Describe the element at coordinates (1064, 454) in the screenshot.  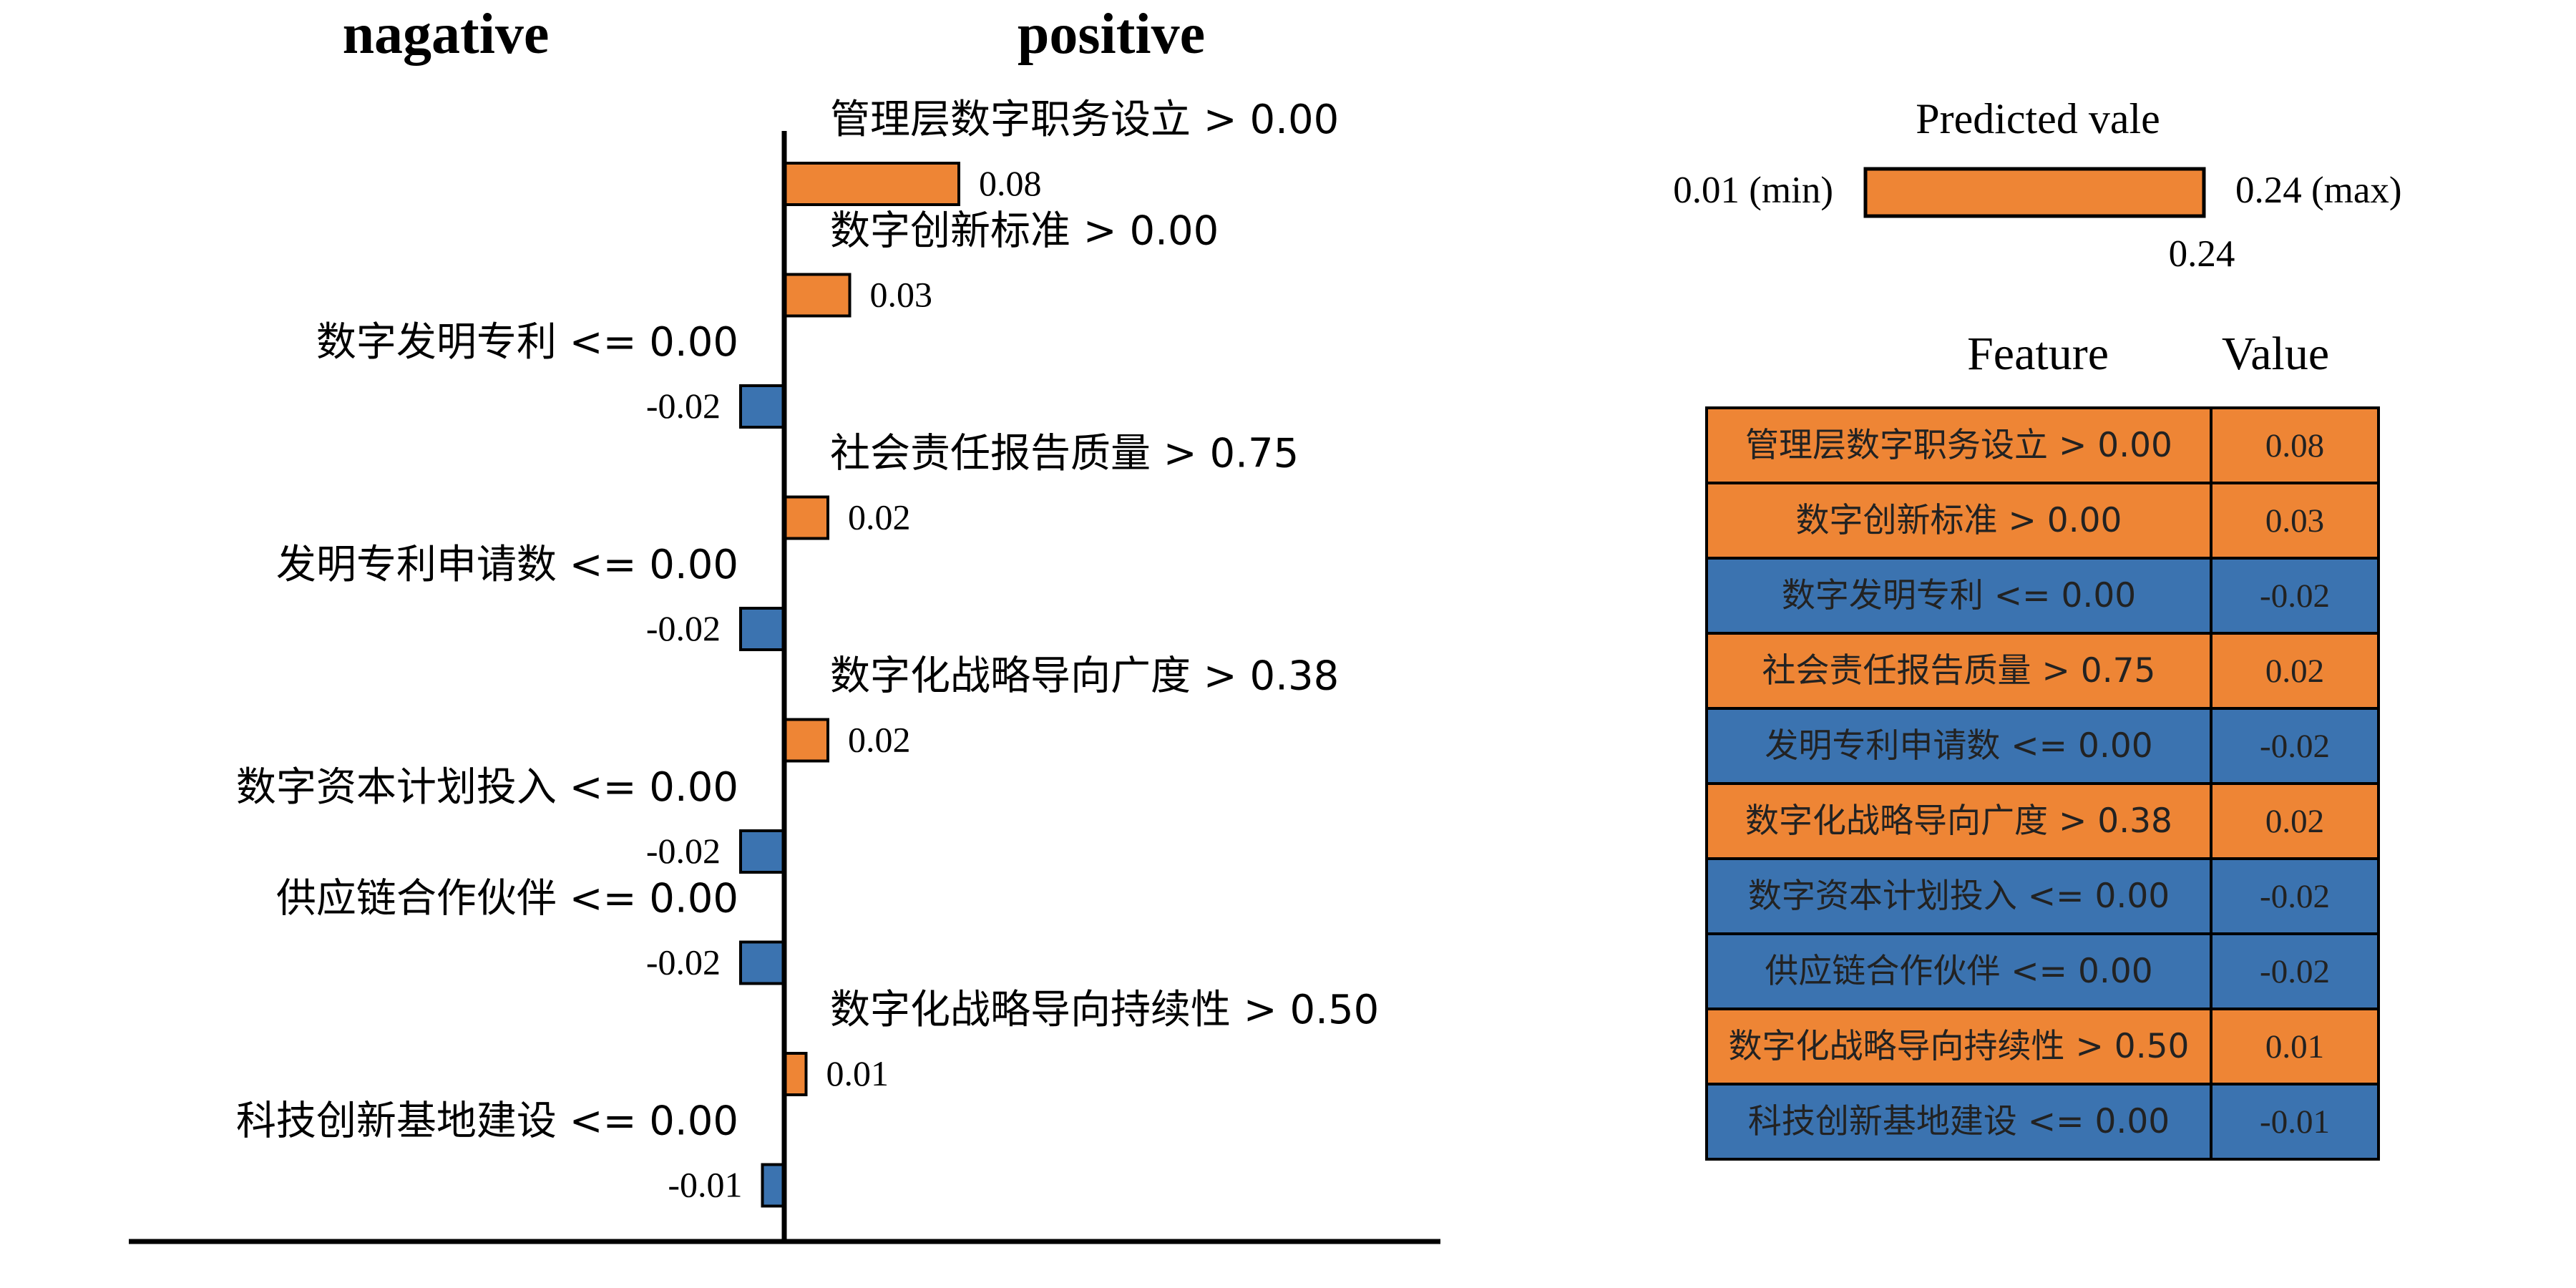
I see `feature-label-4: 社会责任报告质量 > 0.75` at that location.